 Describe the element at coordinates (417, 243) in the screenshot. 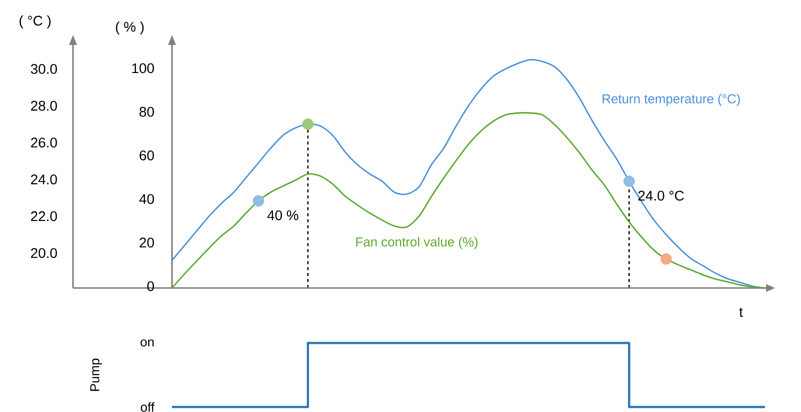

I see `series-label: Fan control value (%)` at that location.